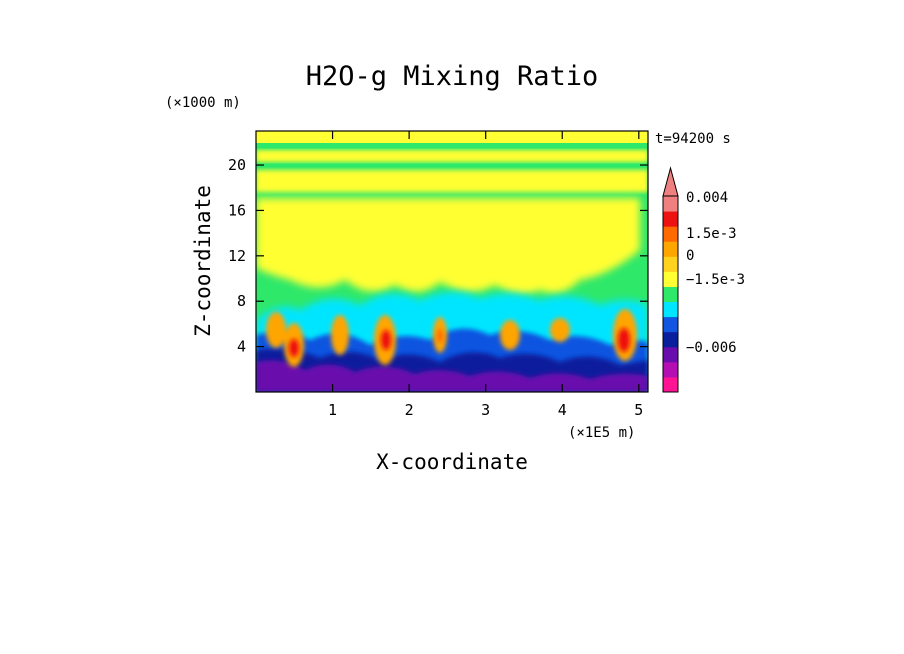  What do you see at coordinates (237, 165) in the screenshot?
I see `y-tick-label: 20` at bounding box center [237, 165].